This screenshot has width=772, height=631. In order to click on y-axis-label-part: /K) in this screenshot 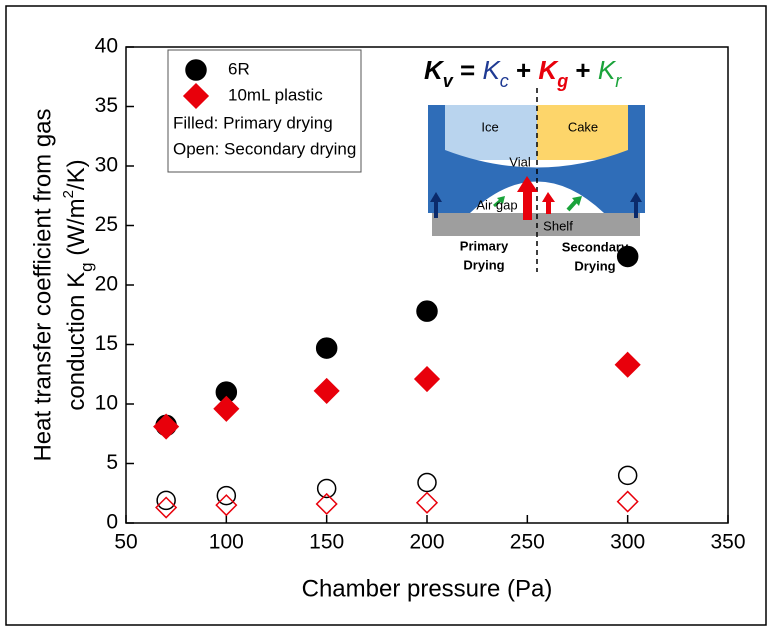, I will do `click(76, 174)`.